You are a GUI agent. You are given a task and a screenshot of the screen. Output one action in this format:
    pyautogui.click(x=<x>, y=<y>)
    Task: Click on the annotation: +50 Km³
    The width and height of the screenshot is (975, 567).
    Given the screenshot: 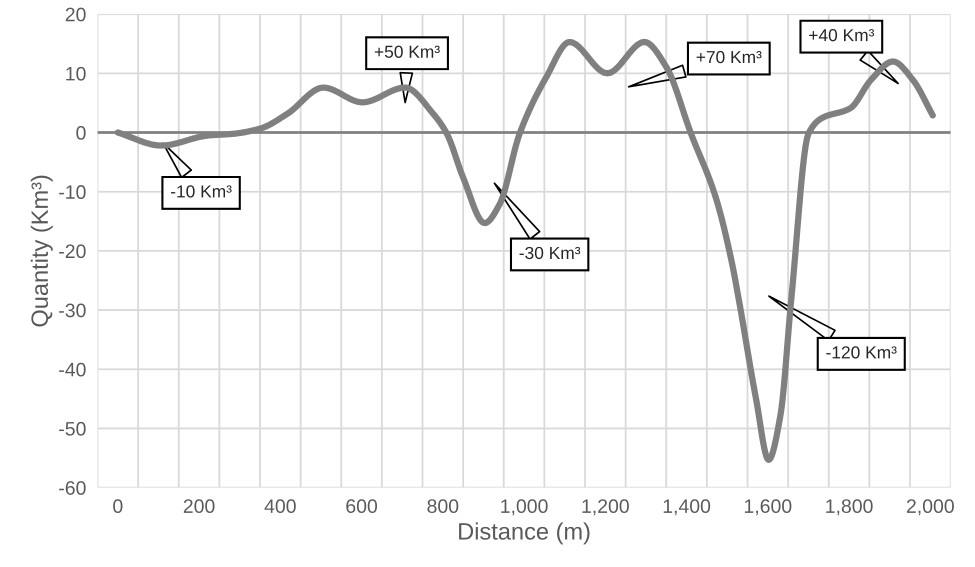 What is the action you would take?
    pyautogui.click(x=407, y=52)
    